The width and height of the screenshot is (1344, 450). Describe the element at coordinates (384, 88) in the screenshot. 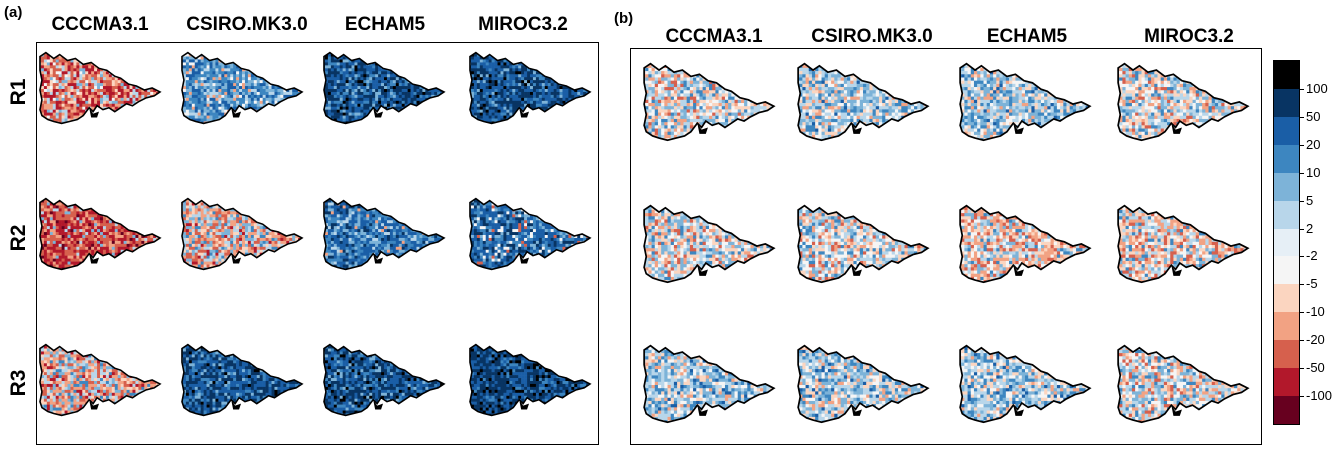

I see `map-a-r1-c3` at that location.